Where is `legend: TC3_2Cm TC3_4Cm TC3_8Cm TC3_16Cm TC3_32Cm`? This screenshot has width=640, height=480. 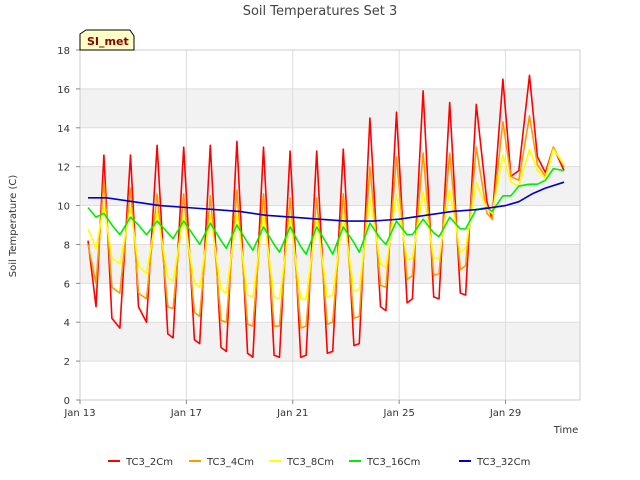 legend: TC3_2Cm TC3_4Cm TC3_8Cm TC3_16Cm TC3_32Cm is located at coordinates (319, 462).